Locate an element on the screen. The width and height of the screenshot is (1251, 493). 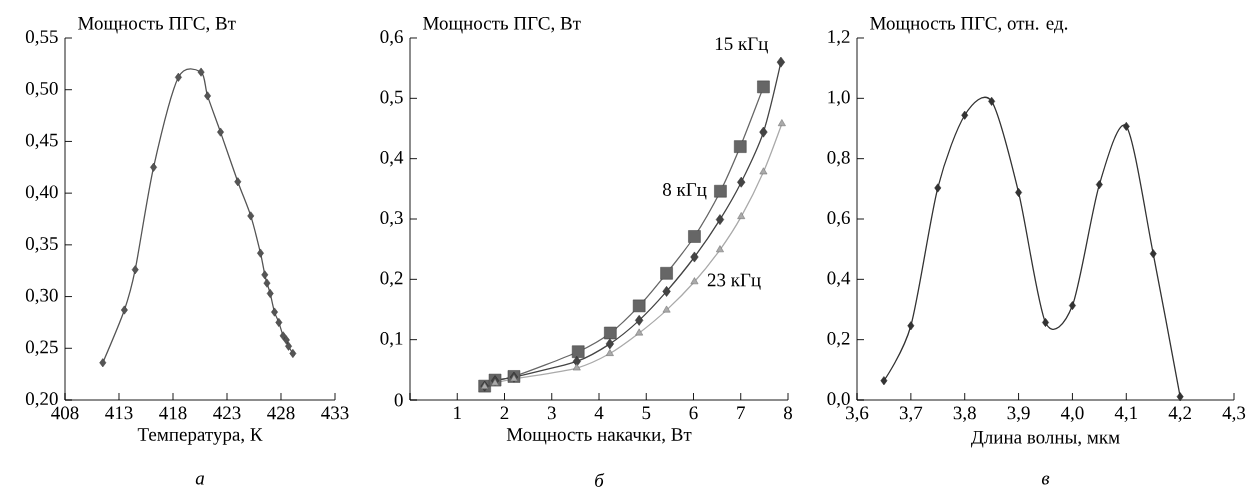
x-tick-label: 4,0 is located at coordinates (1072, 414).